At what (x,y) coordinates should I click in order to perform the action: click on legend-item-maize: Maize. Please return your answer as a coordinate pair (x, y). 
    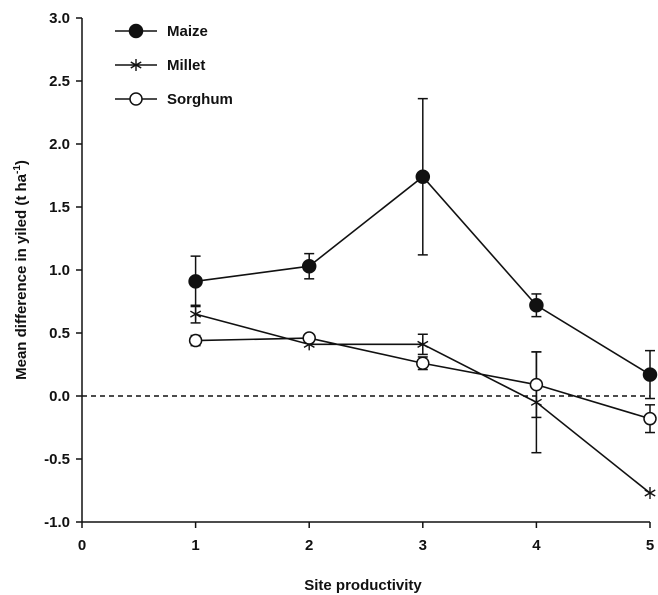
    Looking at the image, I should click on (161, 31).